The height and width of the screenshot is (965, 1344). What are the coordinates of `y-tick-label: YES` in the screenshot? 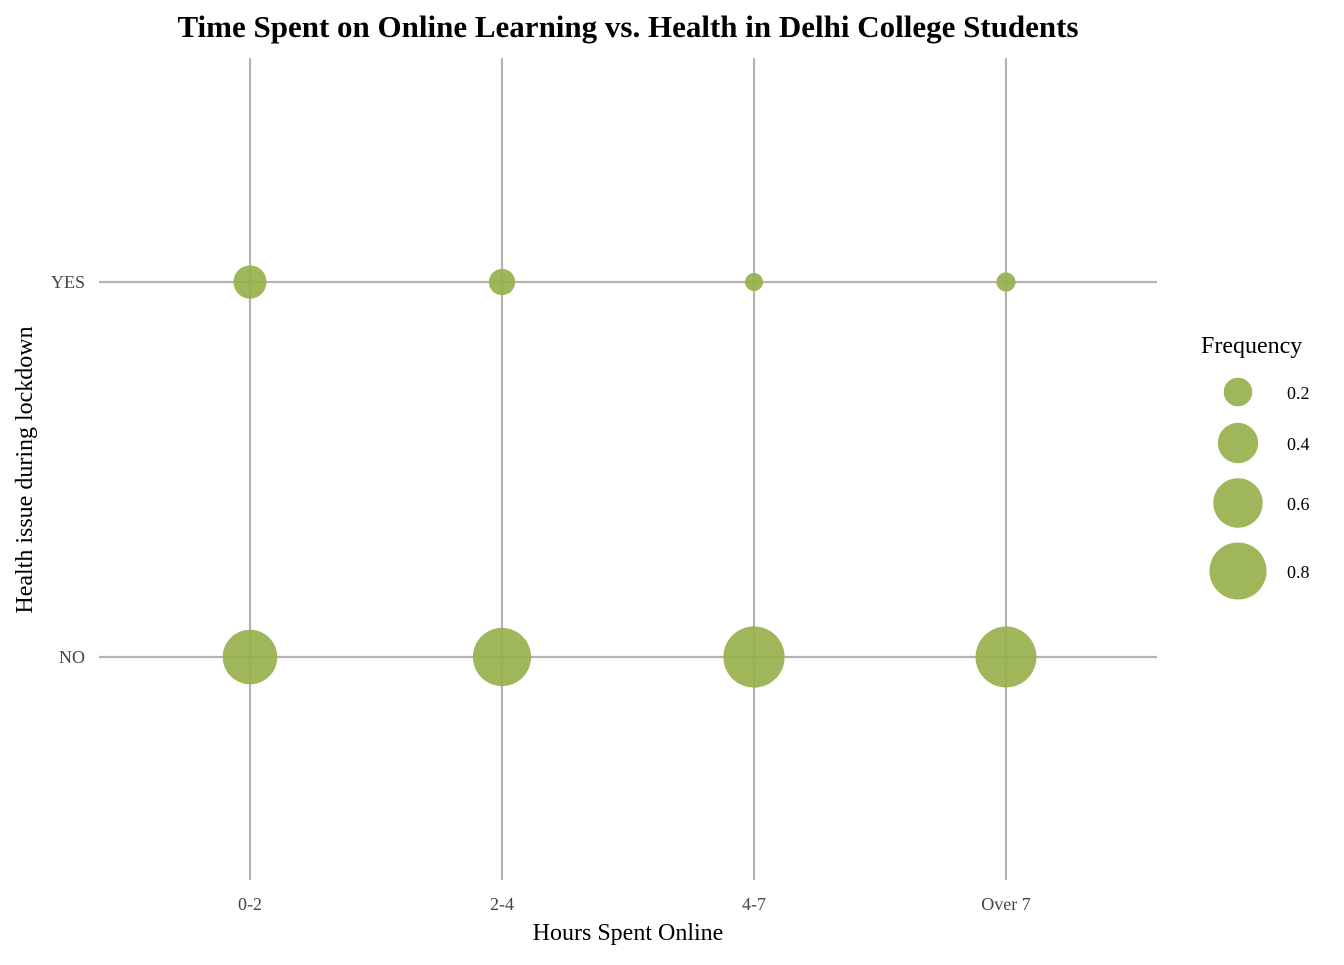 It's located at (68, 282).